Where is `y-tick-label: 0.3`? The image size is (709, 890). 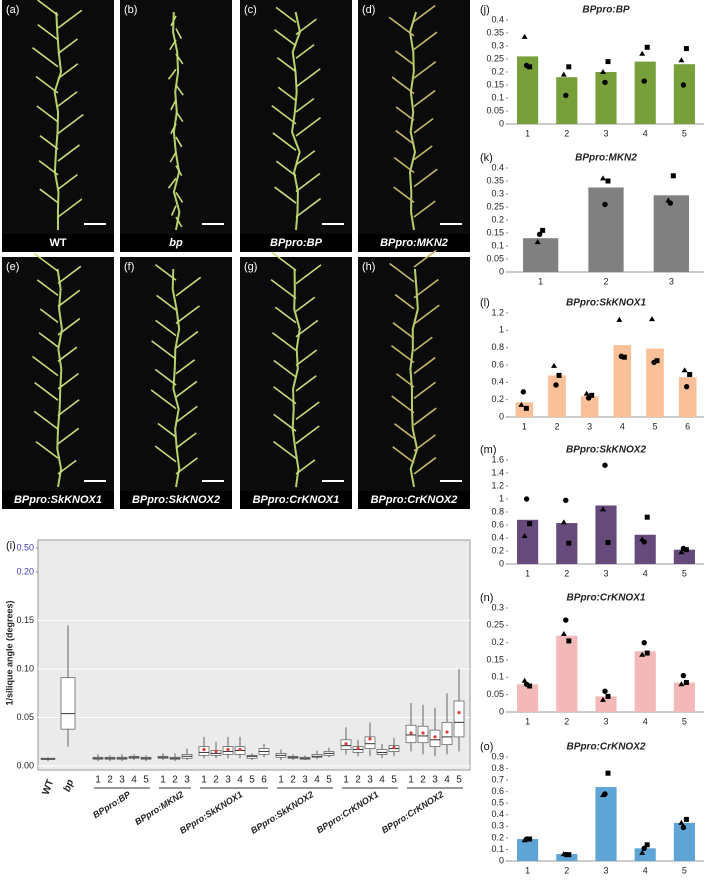
y-tick-label: 0.3 is located at coordinates (497, 193).